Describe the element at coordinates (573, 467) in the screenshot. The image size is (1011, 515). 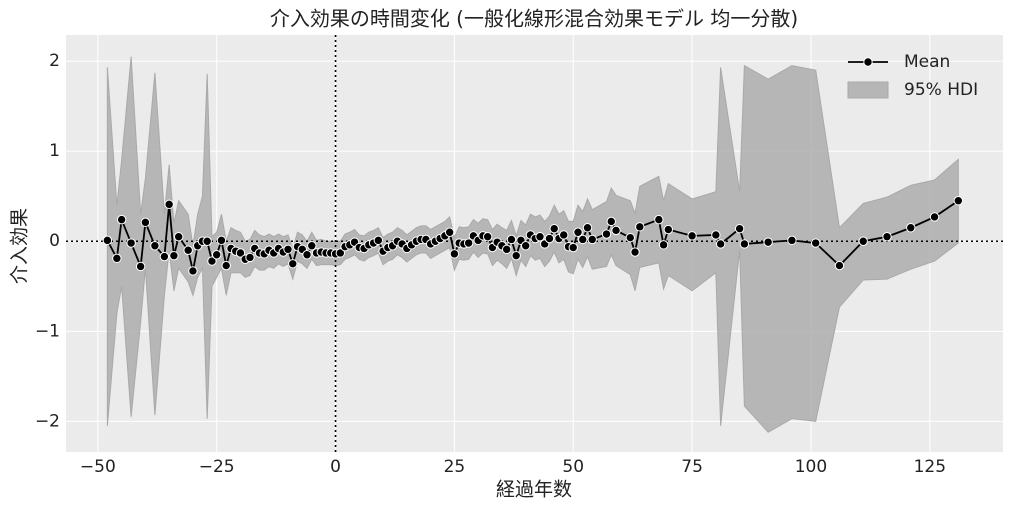
I see `x-tick-label: 50` at that location.